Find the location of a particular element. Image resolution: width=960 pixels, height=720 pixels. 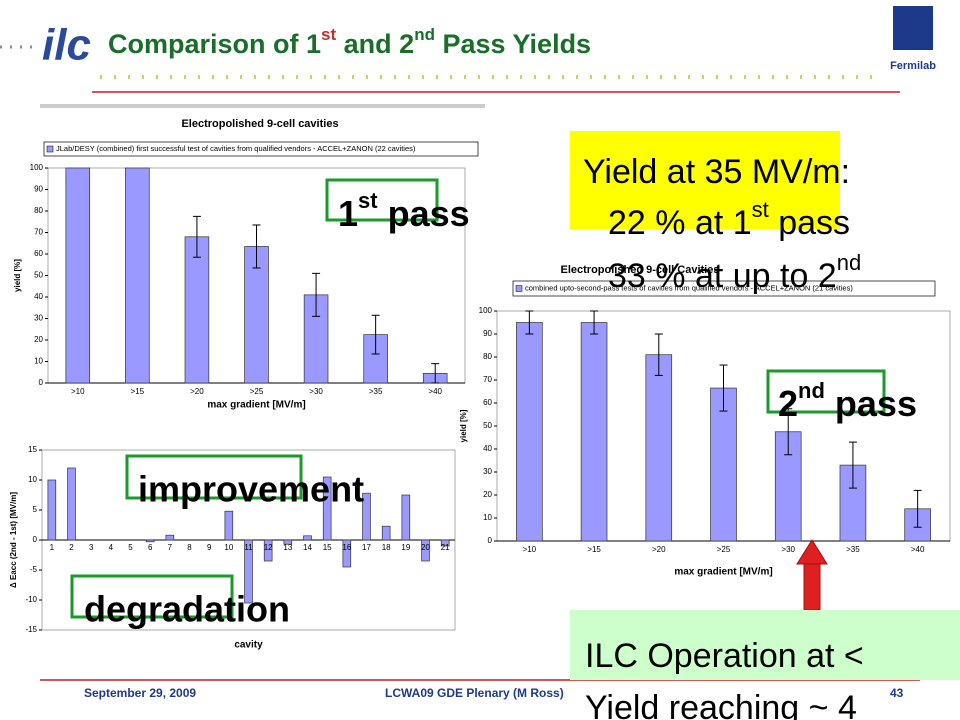

y-tick-label: 50 is located at coordinates (487, 425).